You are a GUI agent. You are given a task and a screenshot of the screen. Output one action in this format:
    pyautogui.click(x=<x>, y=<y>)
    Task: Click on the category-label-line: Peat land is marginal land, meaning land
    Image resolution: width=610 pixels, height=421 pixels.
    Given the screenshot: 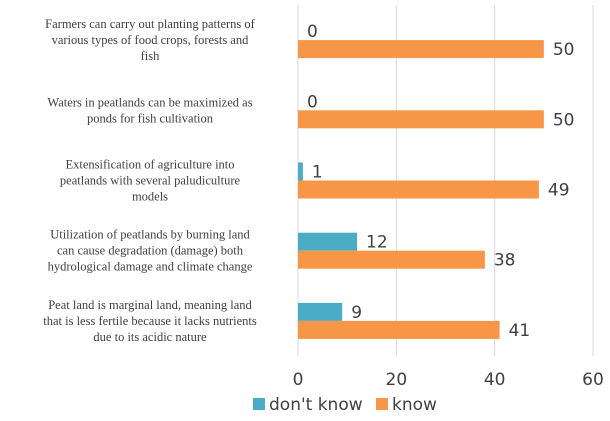 What is the action you would take?
    pyautogui.click(x=150, y=305)
    